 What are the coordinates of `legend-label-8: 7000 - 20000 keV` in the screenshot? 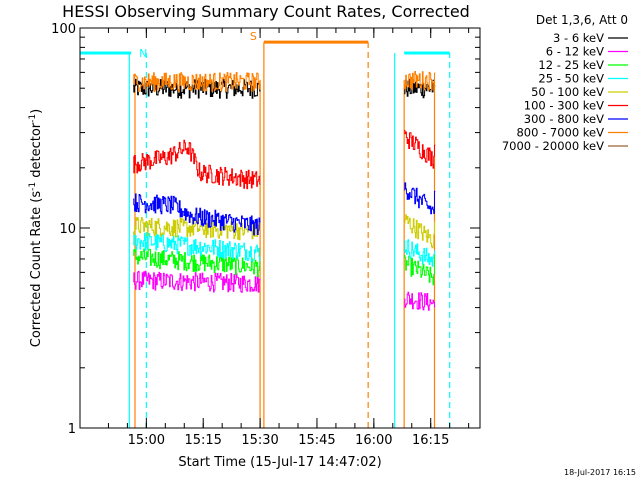 It's located at (553, 146).